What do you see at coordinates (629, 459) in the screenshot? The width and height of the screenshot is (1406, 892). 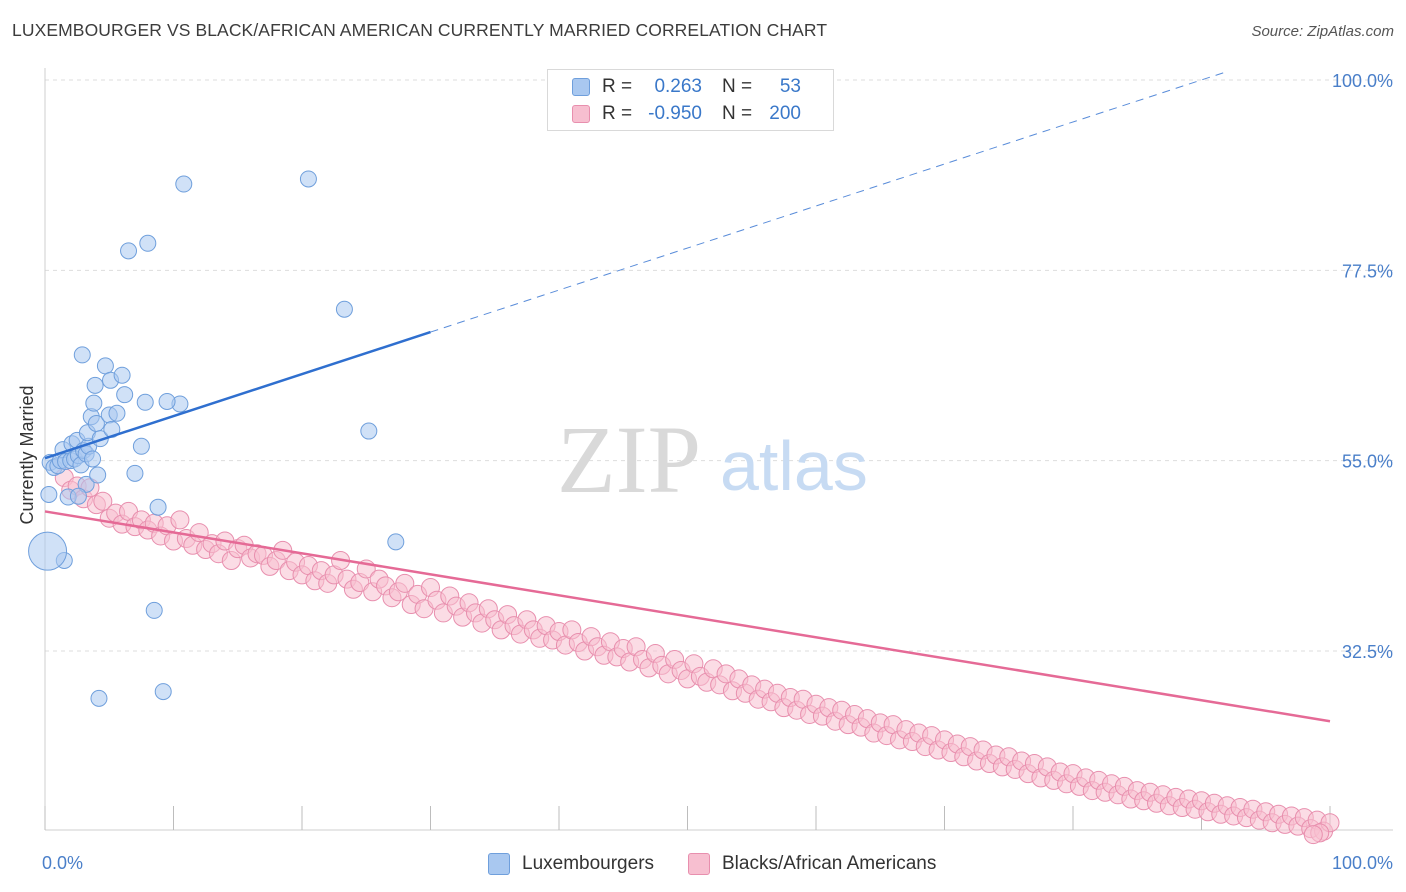 I see `watermark-zip: ZIP` at bounding box center [629, 459].